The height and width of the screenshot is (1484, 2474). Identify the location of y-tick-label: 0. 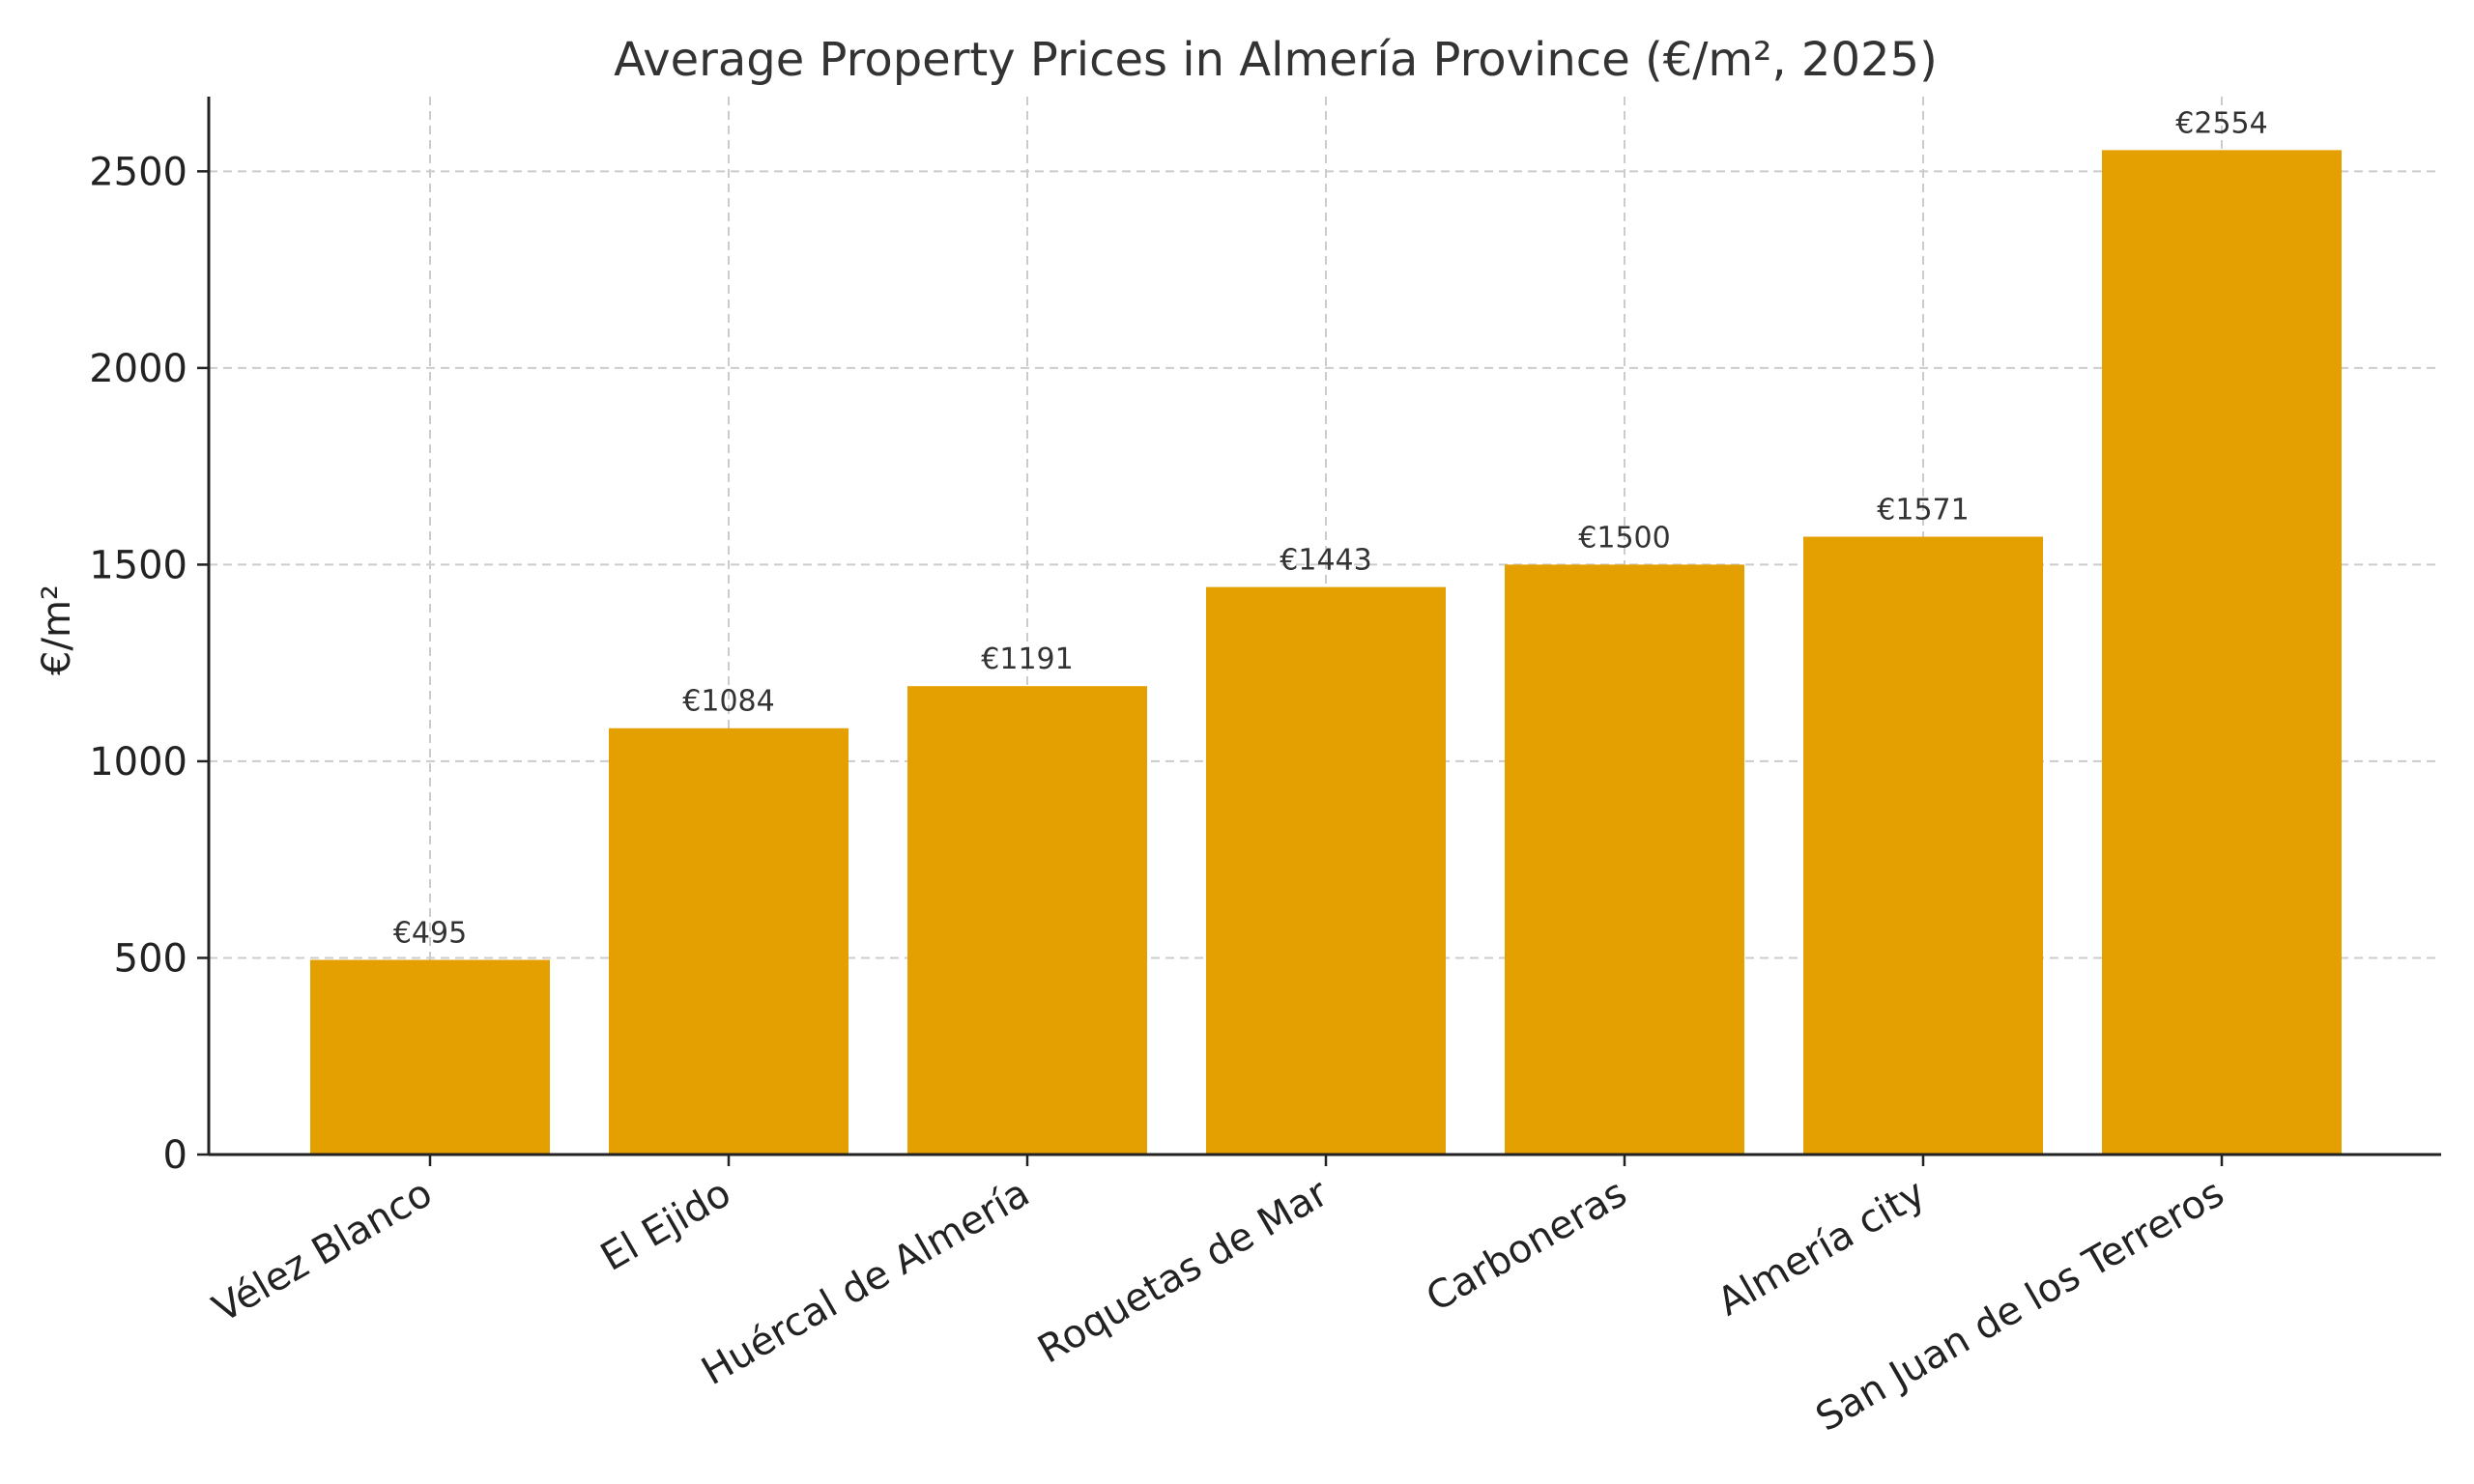
(175, 1155).